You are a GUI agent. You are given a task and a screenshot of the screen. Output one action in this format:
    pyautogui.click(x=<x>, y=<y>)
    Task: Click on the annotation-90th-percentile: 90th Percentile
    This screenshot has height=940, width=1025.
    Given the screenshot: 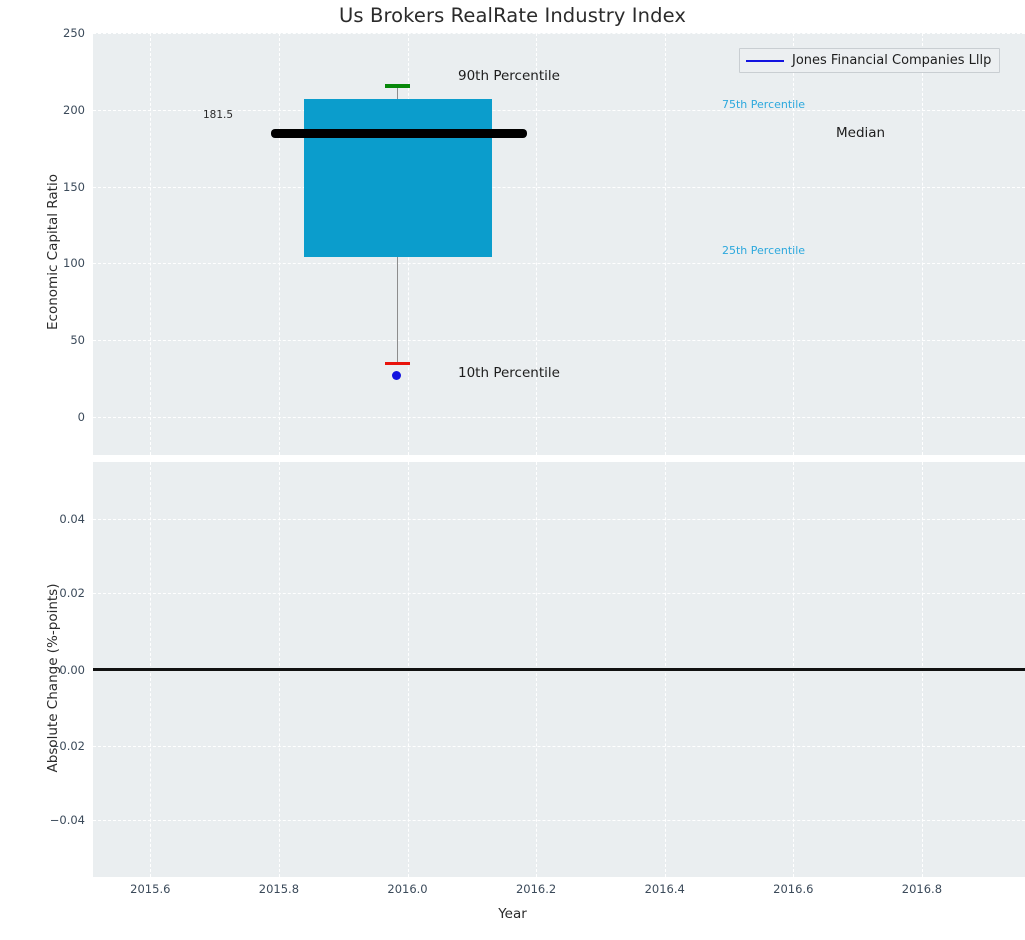 What is the action you would take?
    pyautogui.click(x=509, y=76)
    